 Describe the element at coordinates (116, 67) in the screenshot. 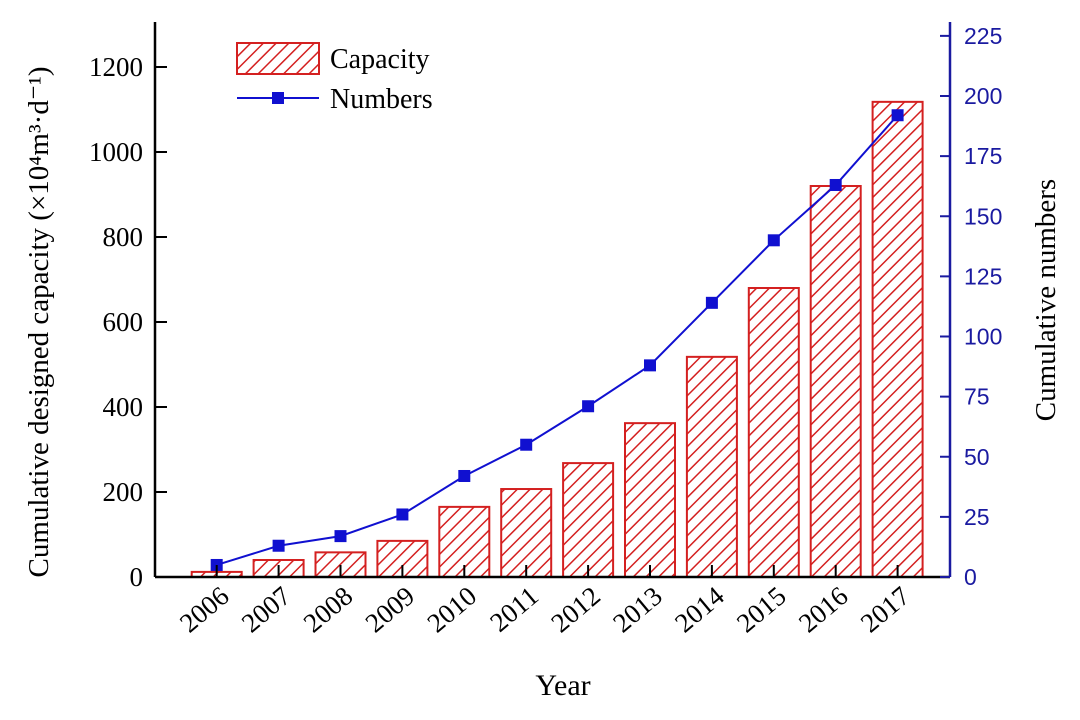

I see `y-left-tick-label: 1200` at that location.